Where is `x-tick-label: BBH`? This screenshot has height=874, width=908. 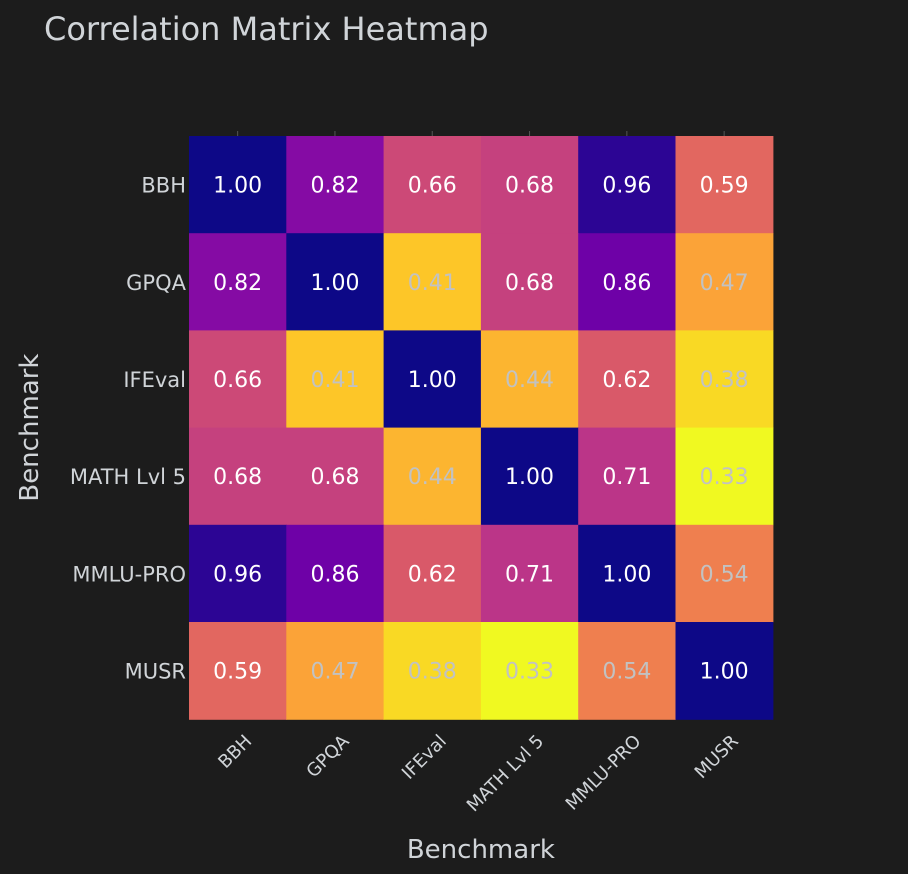
x-tick-label: BBH is located at coordinates (235, 752).